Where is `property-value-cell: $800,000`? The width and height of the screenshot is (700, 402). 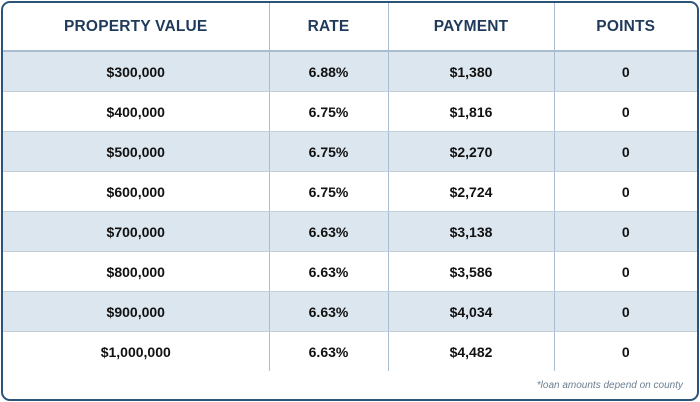
property-value-cell: $800,000 is located at coordinates (136, 271).